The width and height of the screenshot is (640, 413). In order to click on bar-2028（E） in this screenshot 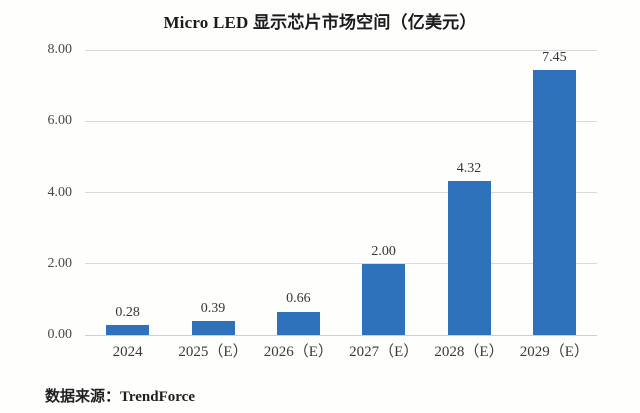, I will do `click(469, 258)`.